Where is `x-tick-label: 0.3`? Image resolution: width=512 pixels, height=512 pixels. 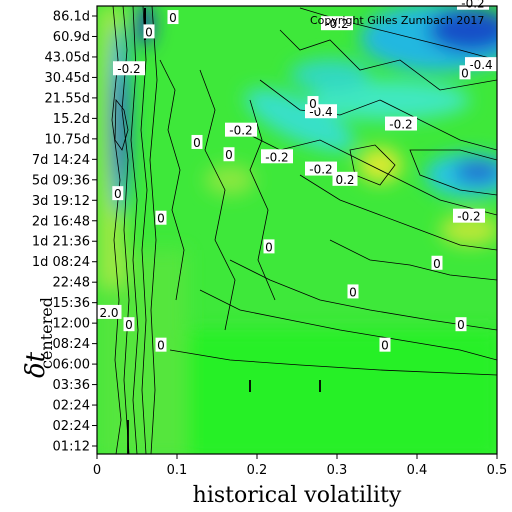 x-tick-label: 0.3 is located at coordinates (337, 470).